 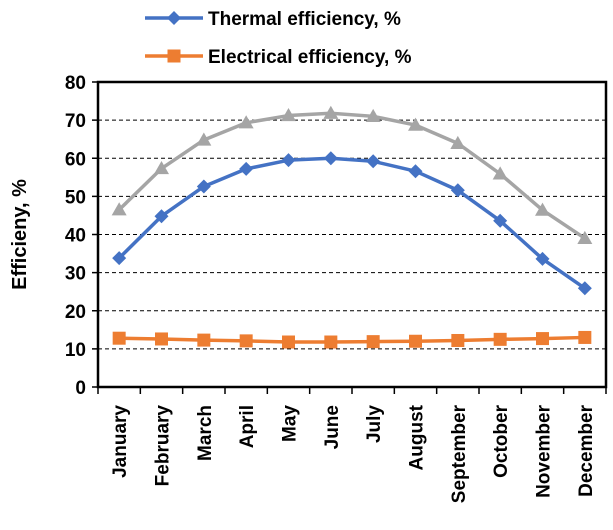 I want to click on y-tick-label: 10, so click(x=75, y=350).